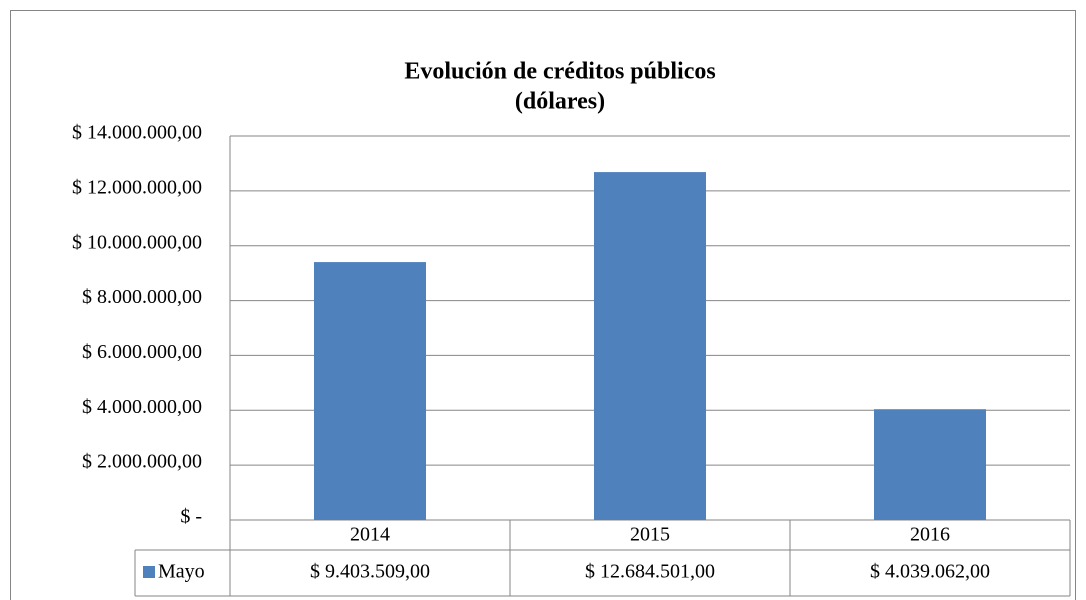  What do you see at coordinates (142, 407) in the screenshot?
I see `y-tick-label: $ 4.000.000,00` at bounding box center [142, 407].